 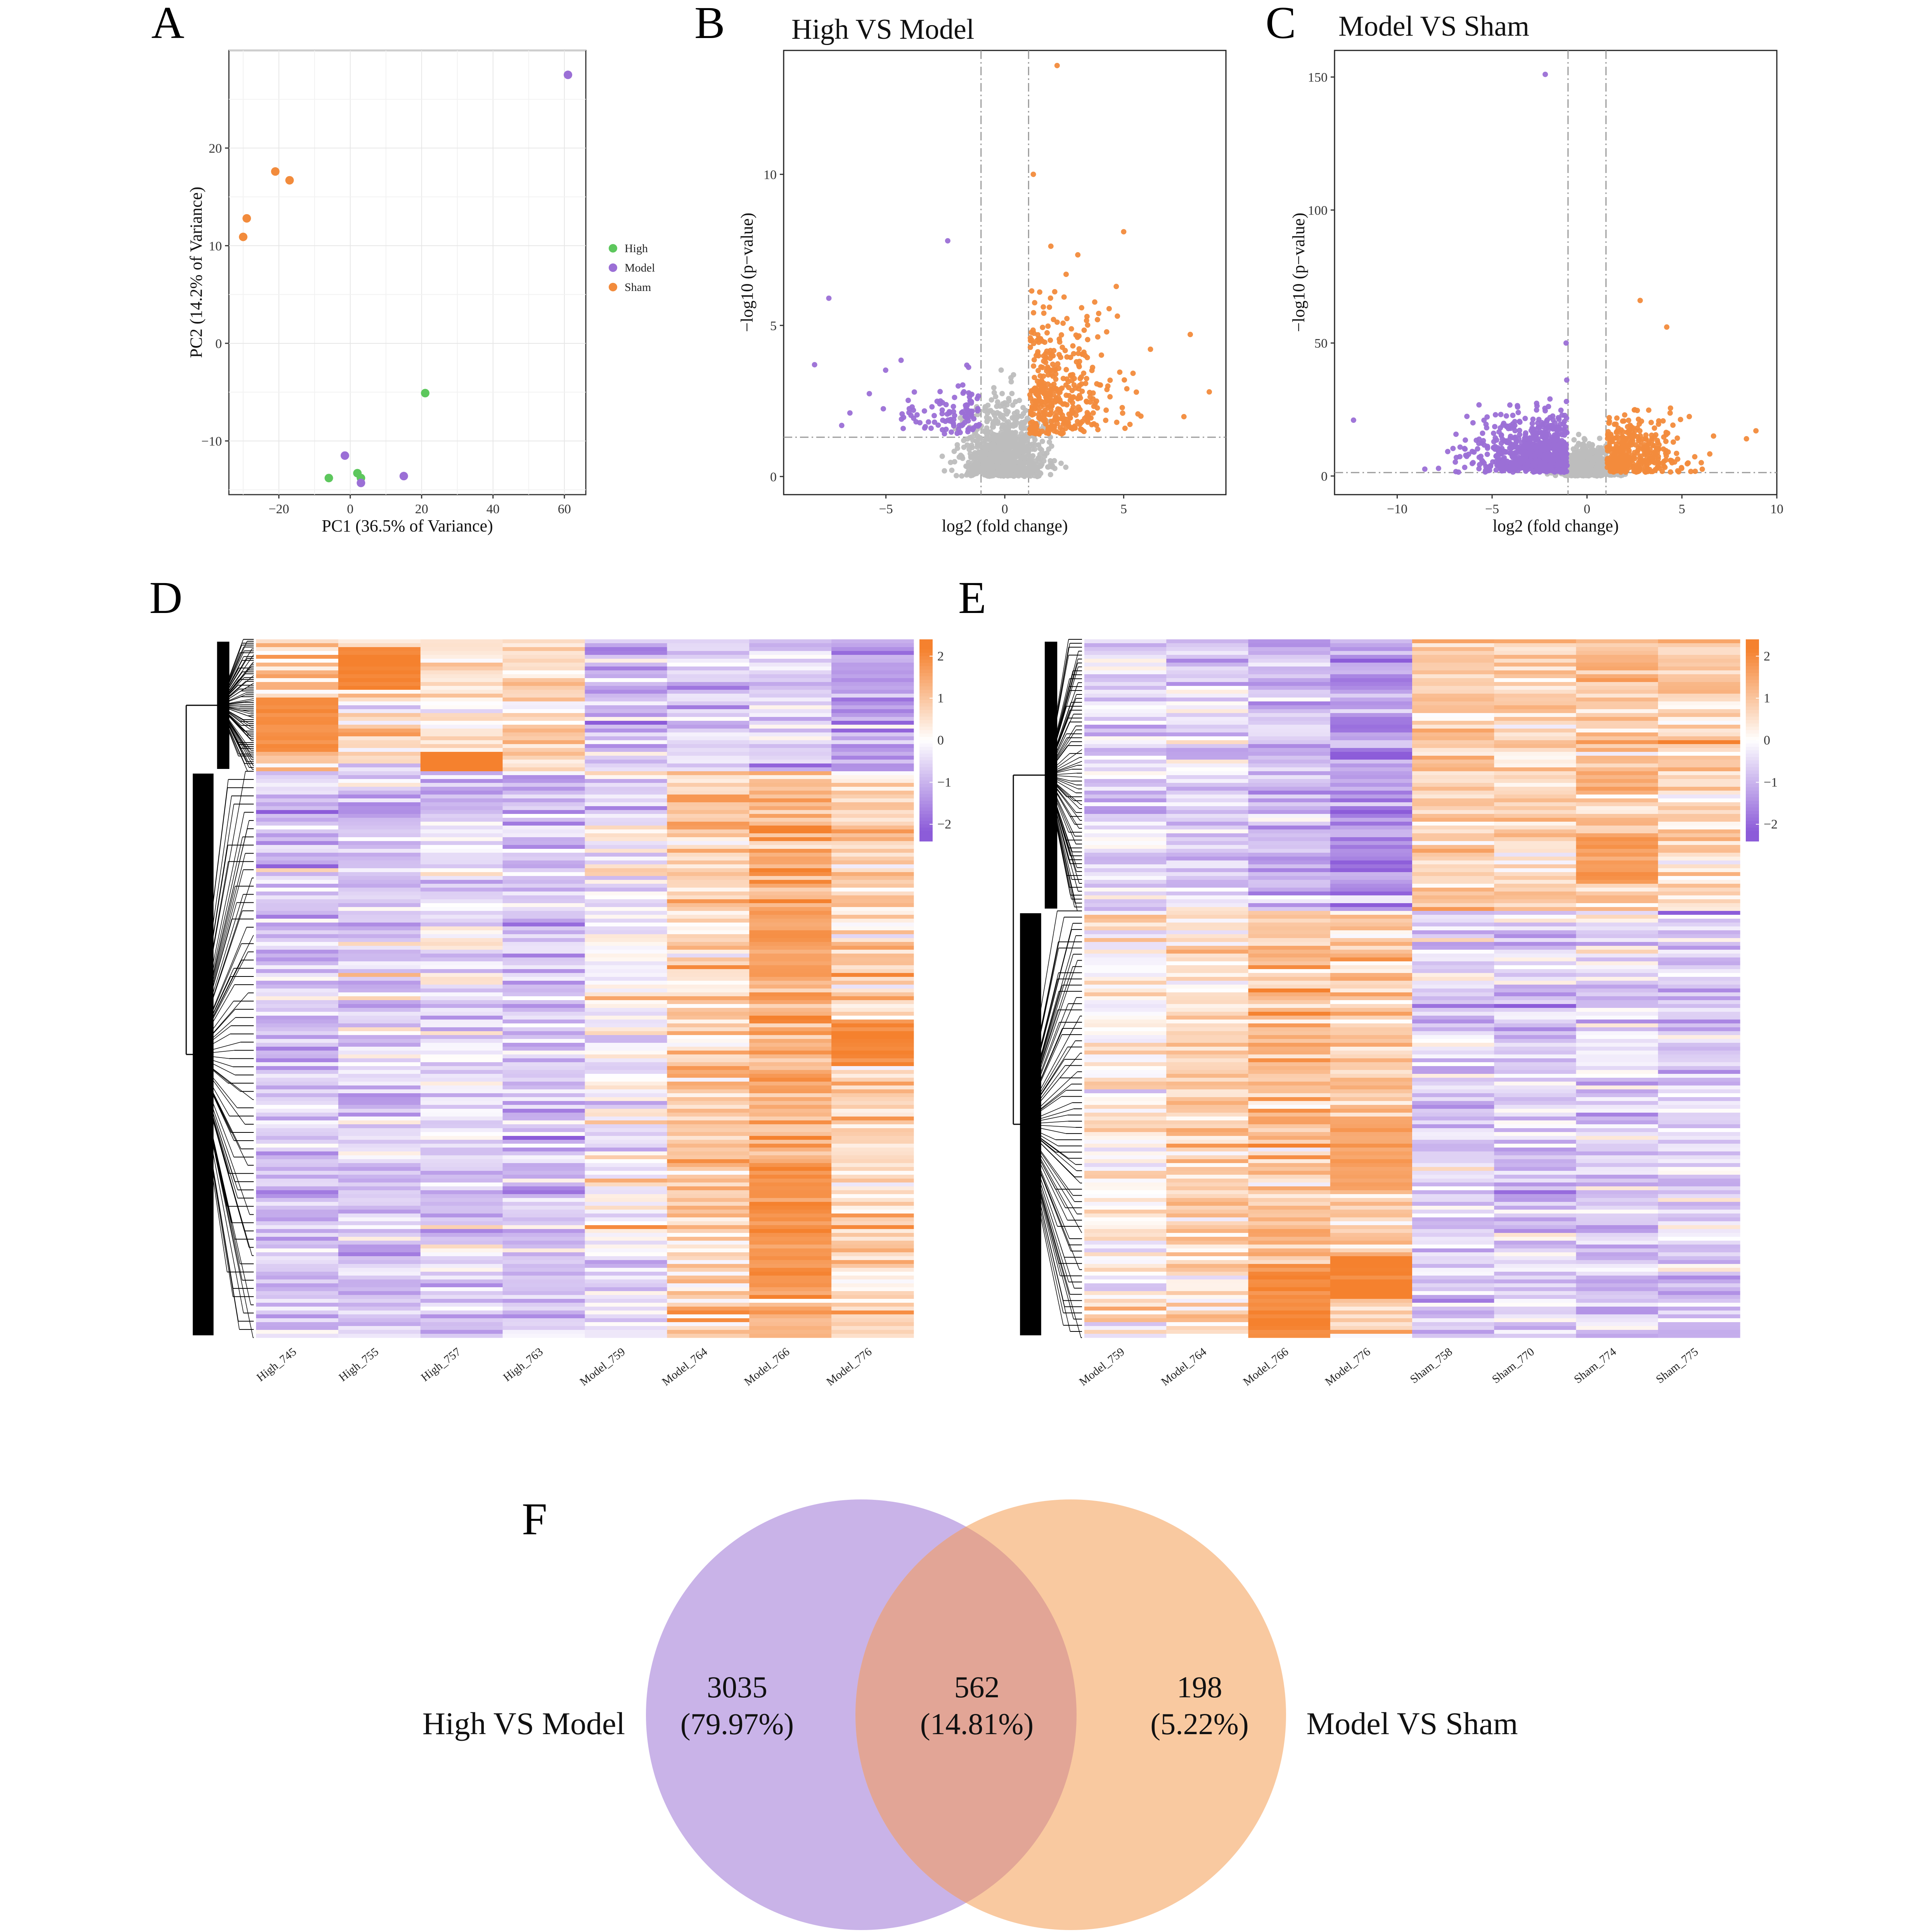 I want to click on volcano-c-ylabel: −log10 (p−value), so click(x=1298, y=272).